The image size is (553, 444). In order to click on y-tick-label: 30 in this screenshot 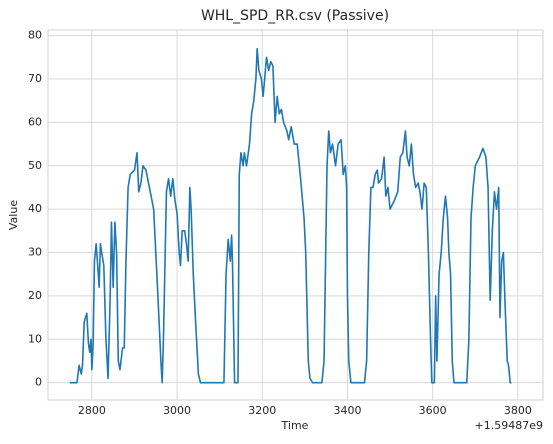, I will do `click(35, 252)`.